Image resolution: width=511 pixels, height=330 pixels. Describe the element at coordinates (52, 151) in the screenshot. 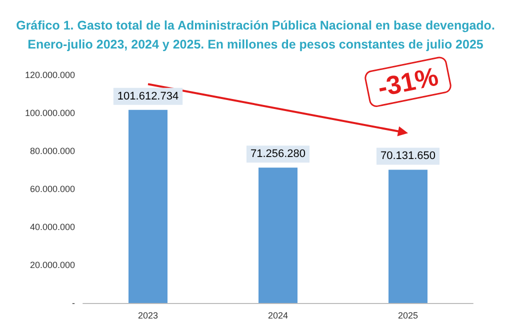

I see `y-tick-label: 80.000.000` at that location.